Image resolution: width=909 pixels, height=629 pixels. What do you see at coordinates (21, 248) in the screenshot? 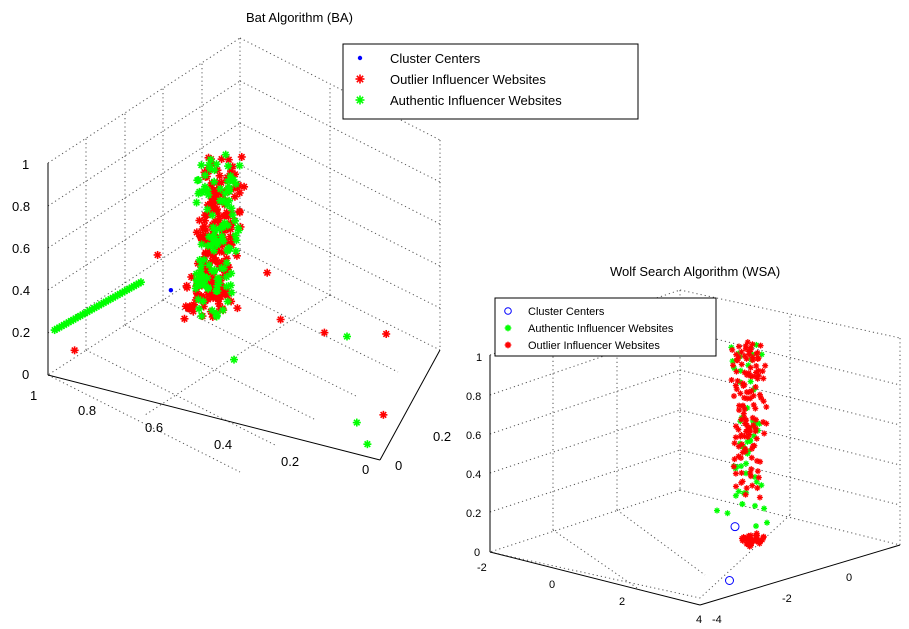
I see `ba-z-tick: 0.6` at bounding box center [21, 248].